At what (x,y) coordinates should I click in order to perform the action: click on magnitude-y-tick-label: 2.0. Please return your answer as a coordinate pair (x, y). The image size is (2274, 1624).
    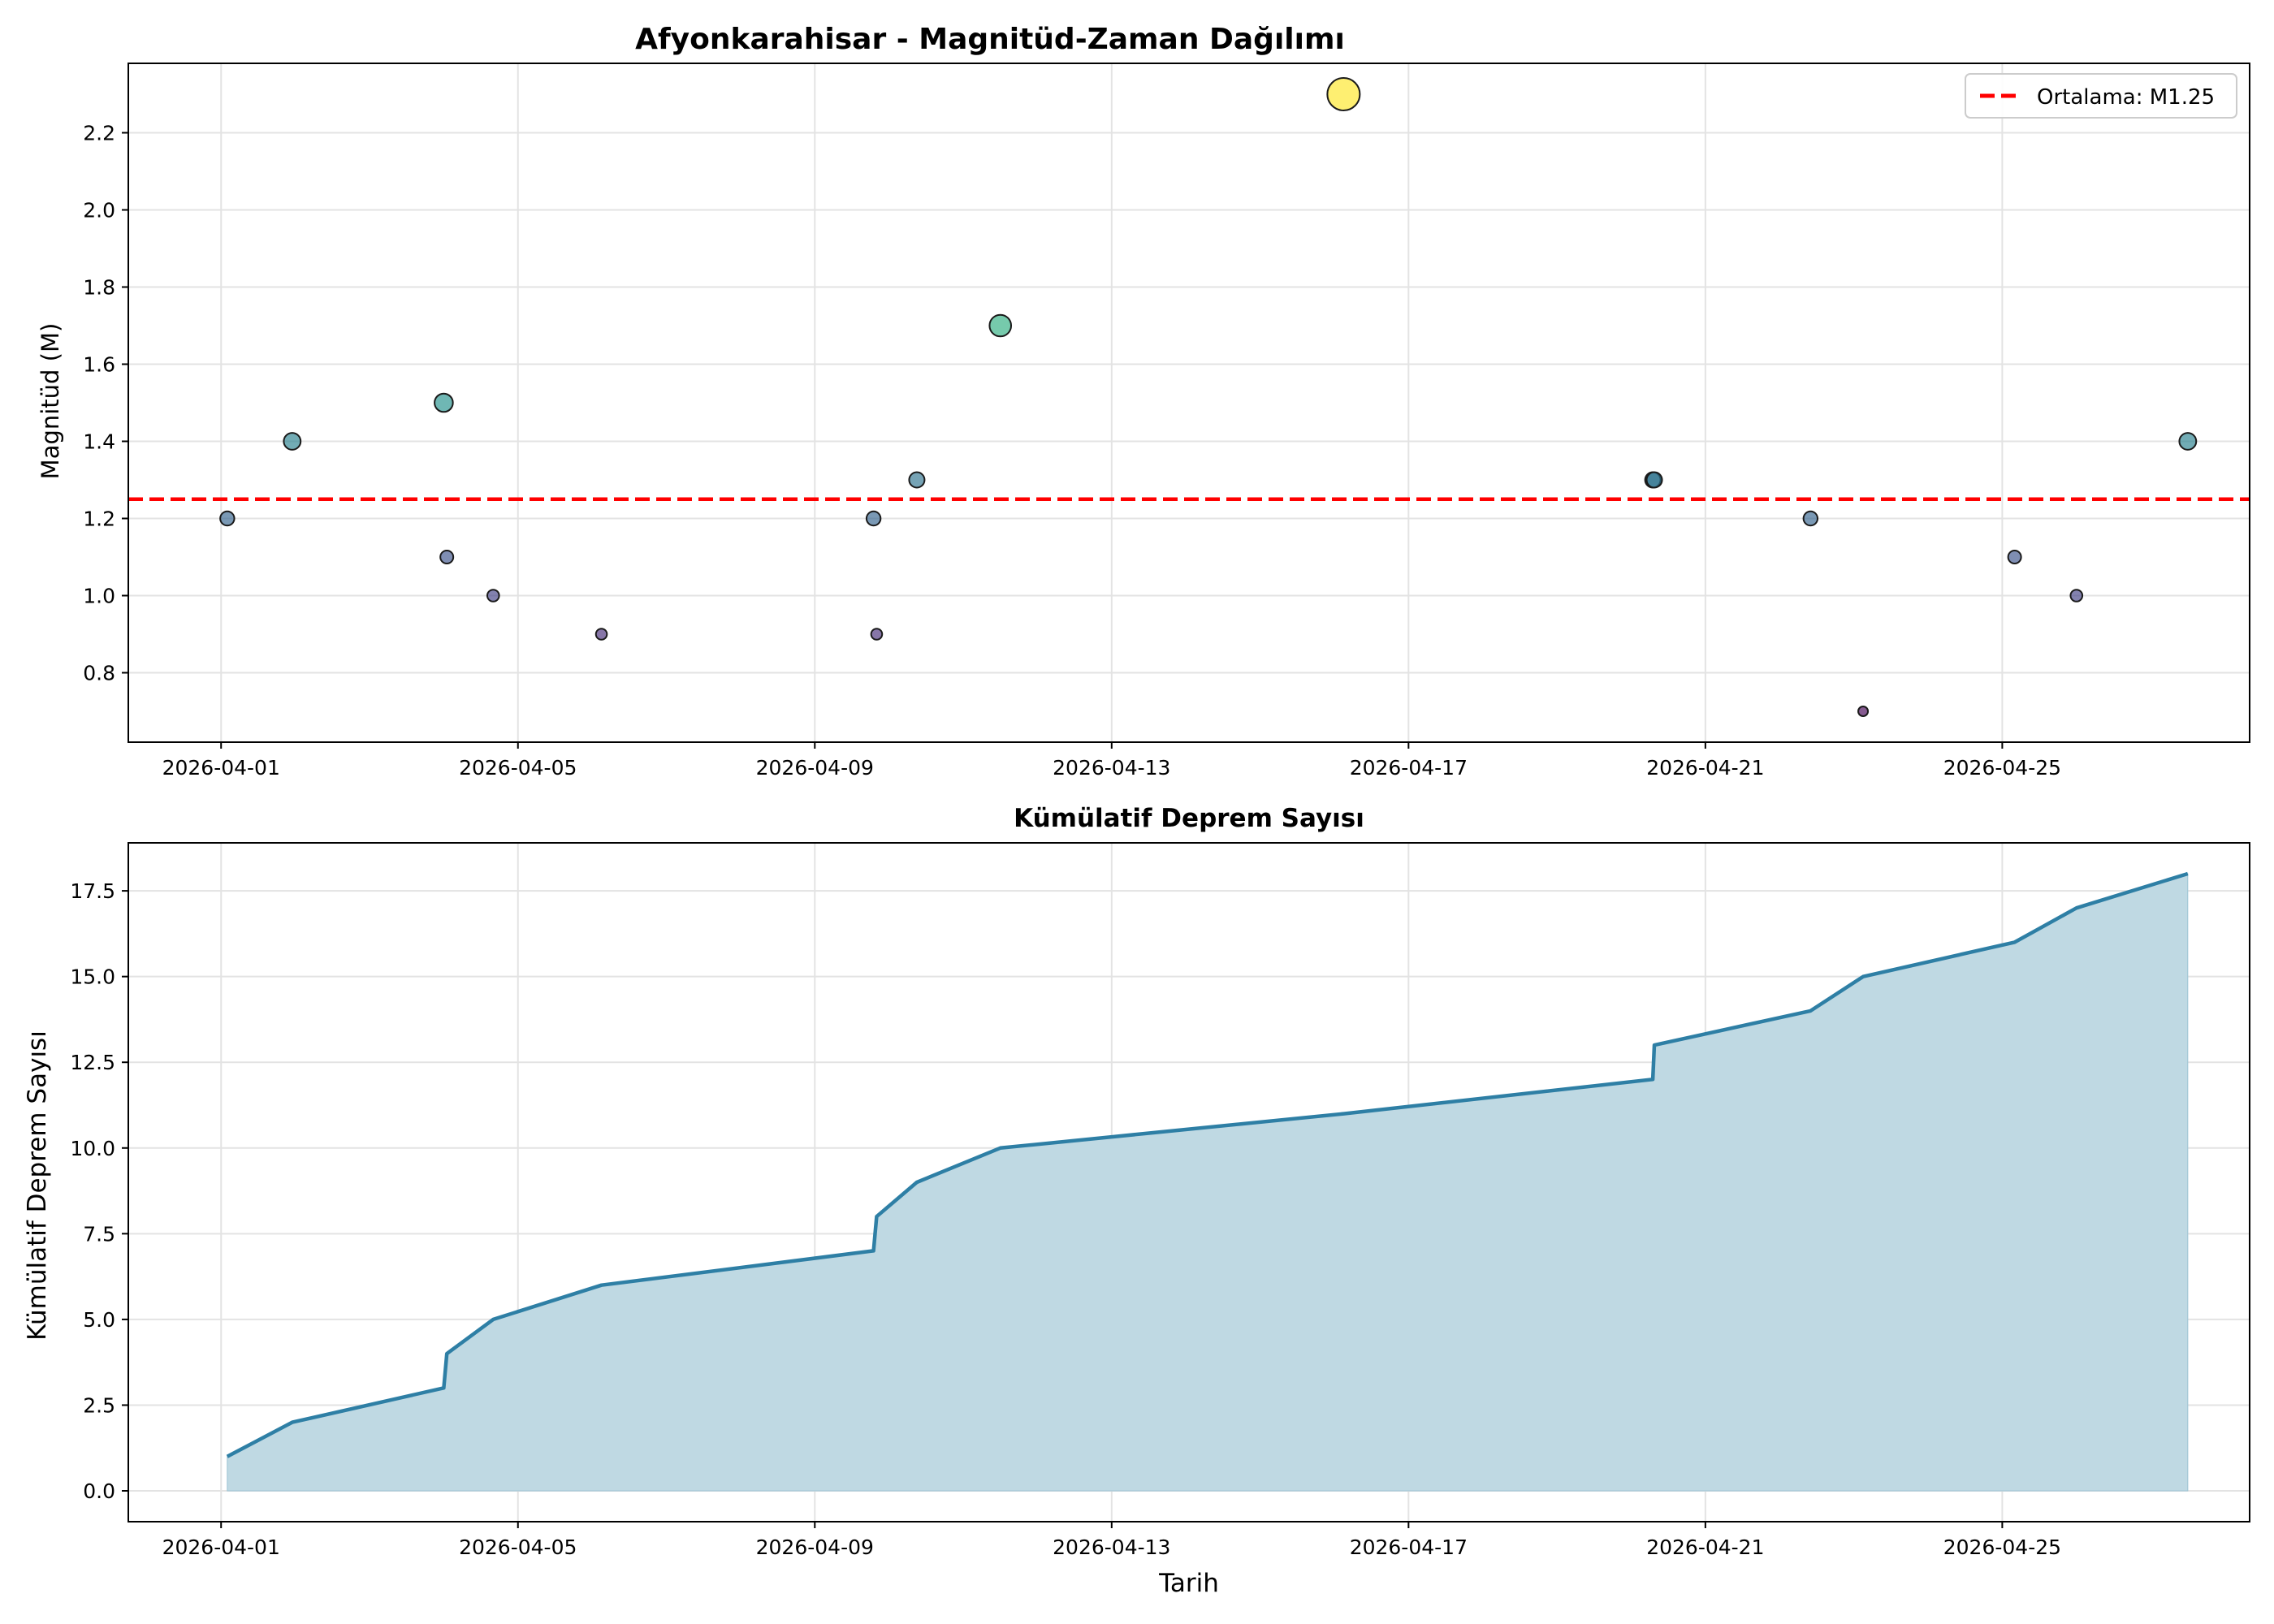
    Looking at the image, I should click on (99, 211).